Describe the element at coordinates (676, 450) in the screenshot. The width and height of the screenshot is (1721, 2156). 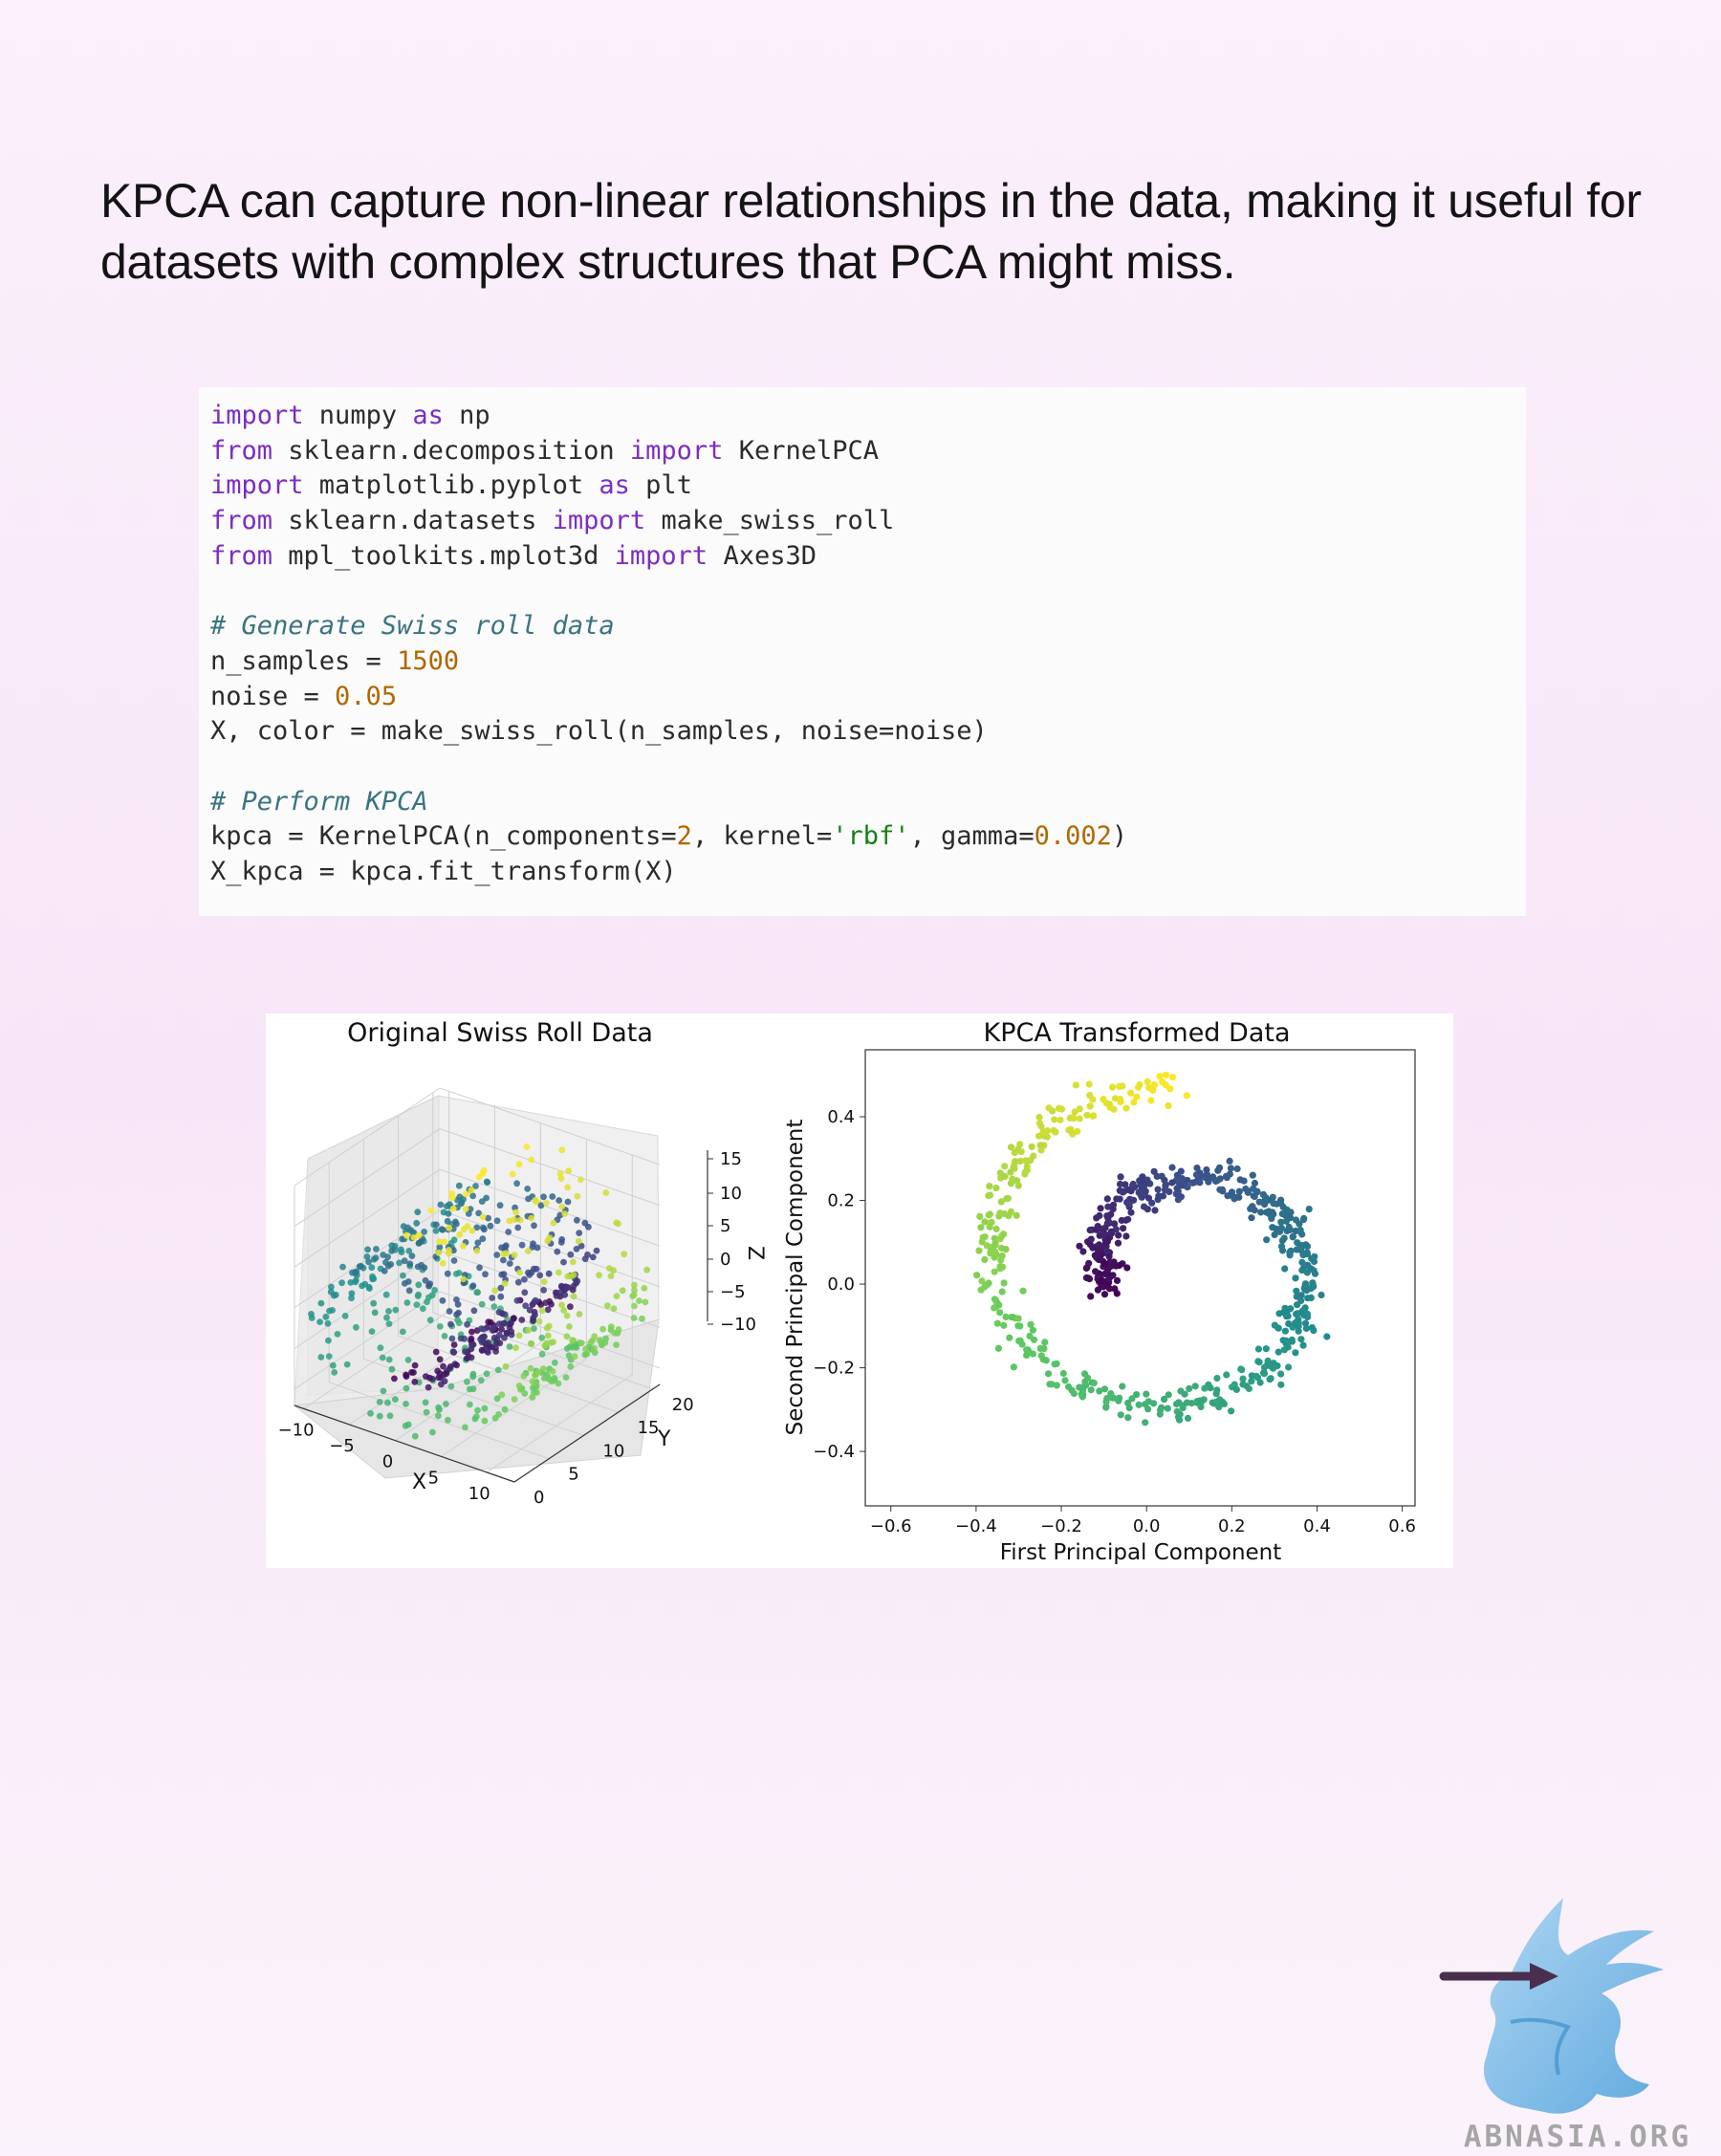
I see `code-token: import` at that location.